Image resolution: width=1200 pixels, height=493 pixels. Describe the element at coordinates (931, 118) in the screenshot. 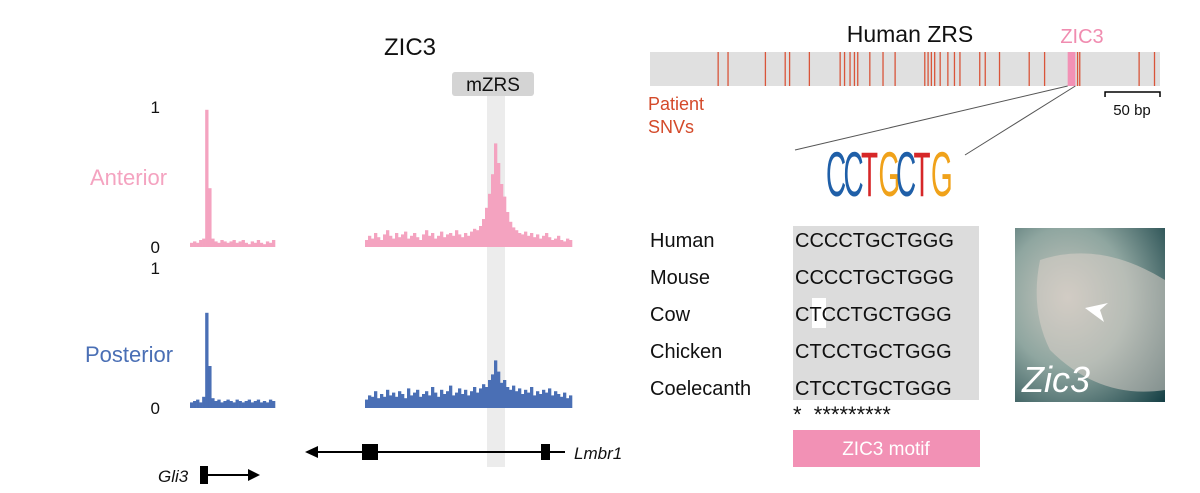

I see `zoom-line` at that location.